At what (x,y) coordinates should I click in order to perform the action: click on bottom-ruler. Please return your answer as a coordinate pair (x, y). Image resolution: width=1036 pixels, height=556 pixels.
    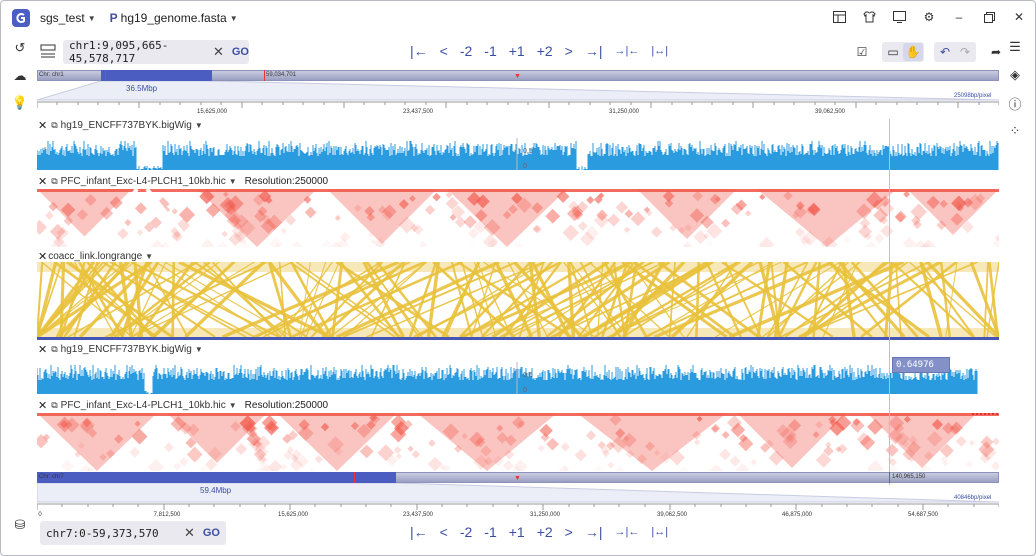
    Looking at the image, I should click on (518, 506).